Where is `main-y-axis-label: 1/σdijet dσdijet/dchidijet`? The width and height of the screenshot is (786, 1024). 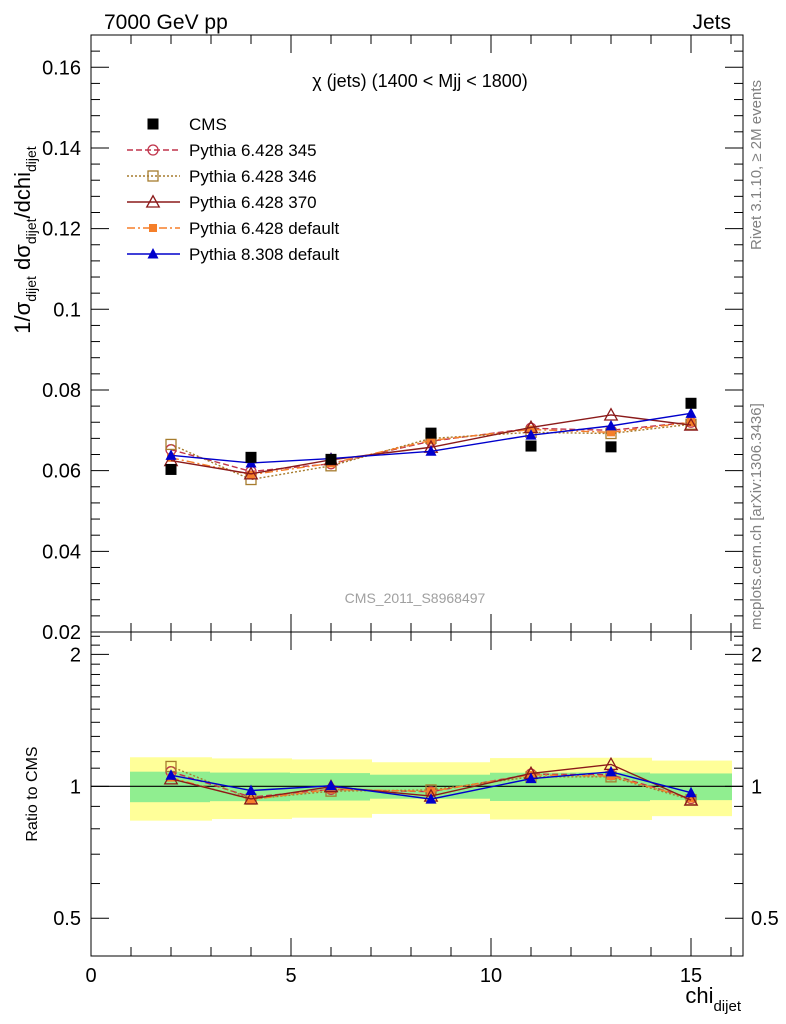
main-y-axis-label: 1/σdijet dσdijet/dchidijet is located at coordinates (24, 240).